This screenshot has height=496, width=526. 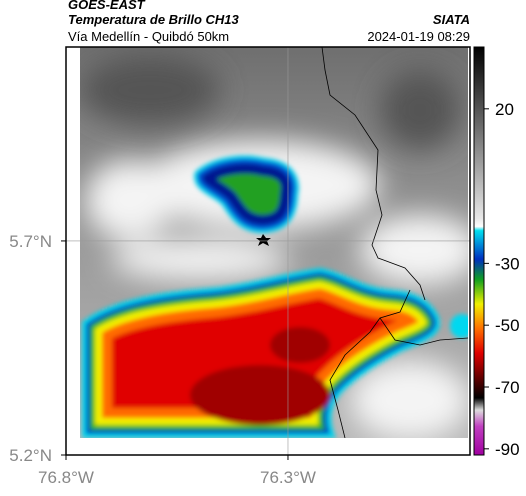 What do you see at coordinates (30, 241) in the screenshot?
I see `y-tick-label: 5.7°N` at bounding box center [30, 241].